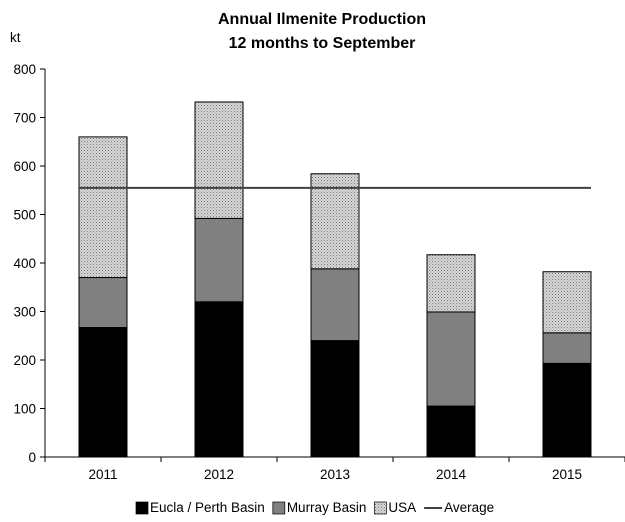 Image resolution: width=625 pixels, height=522 pixels. What do you see at coordinates (451, 431) in the screenshot?
I see `bar-eucla-perth-basin-2014` at bounding box center [451, 431].